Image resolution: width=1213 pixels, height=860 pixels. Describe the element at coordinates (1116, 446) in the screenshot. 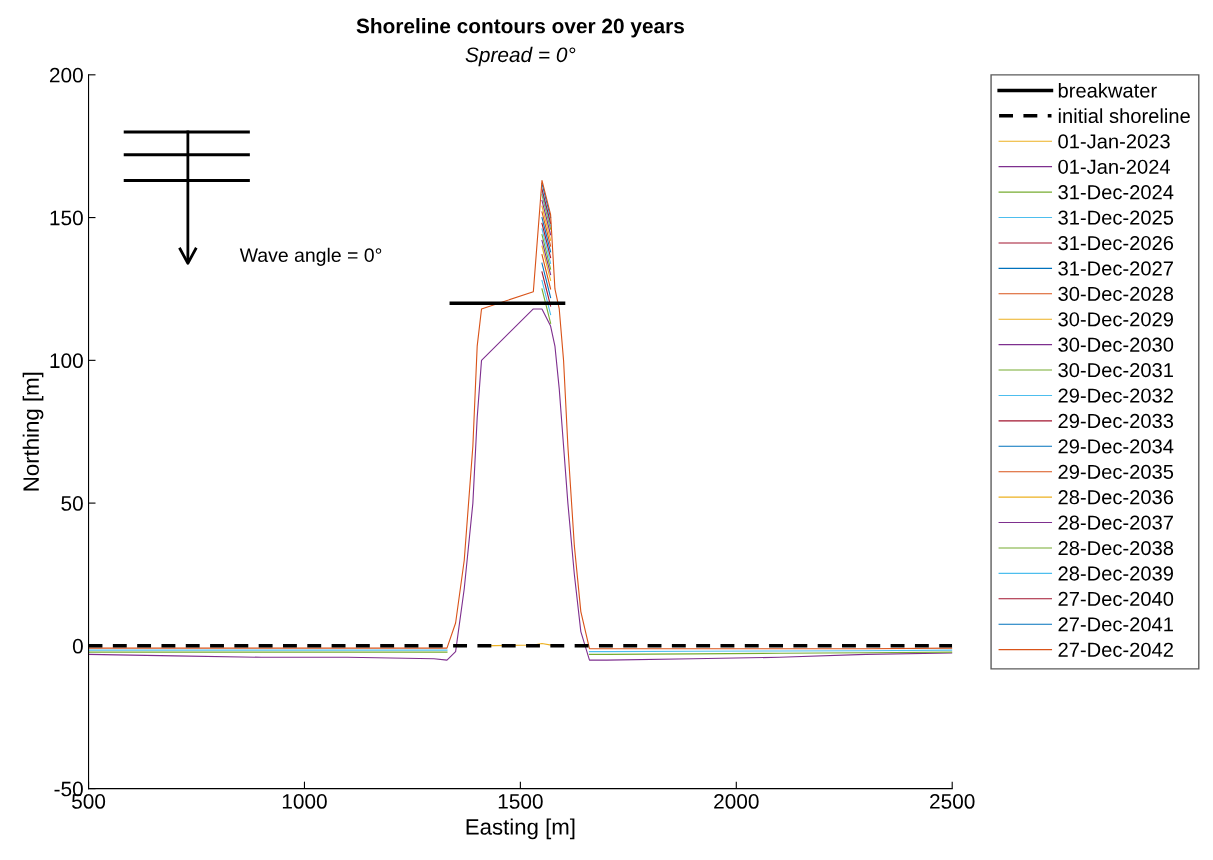

I see `legend-label: 29-Dec-2034` at that location.